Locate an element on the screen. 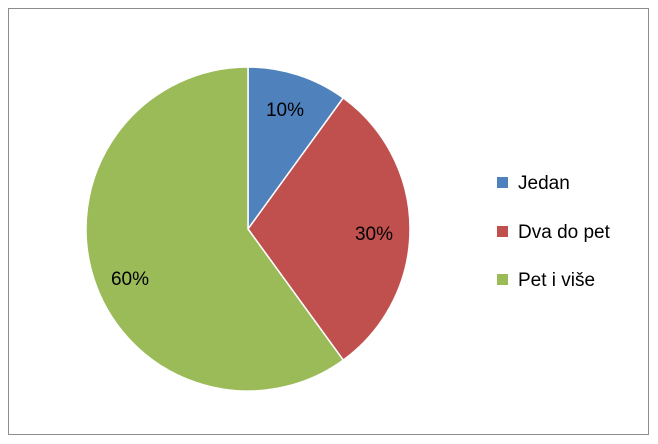  pie-slice-jedan is located at coordinates (296, 149).